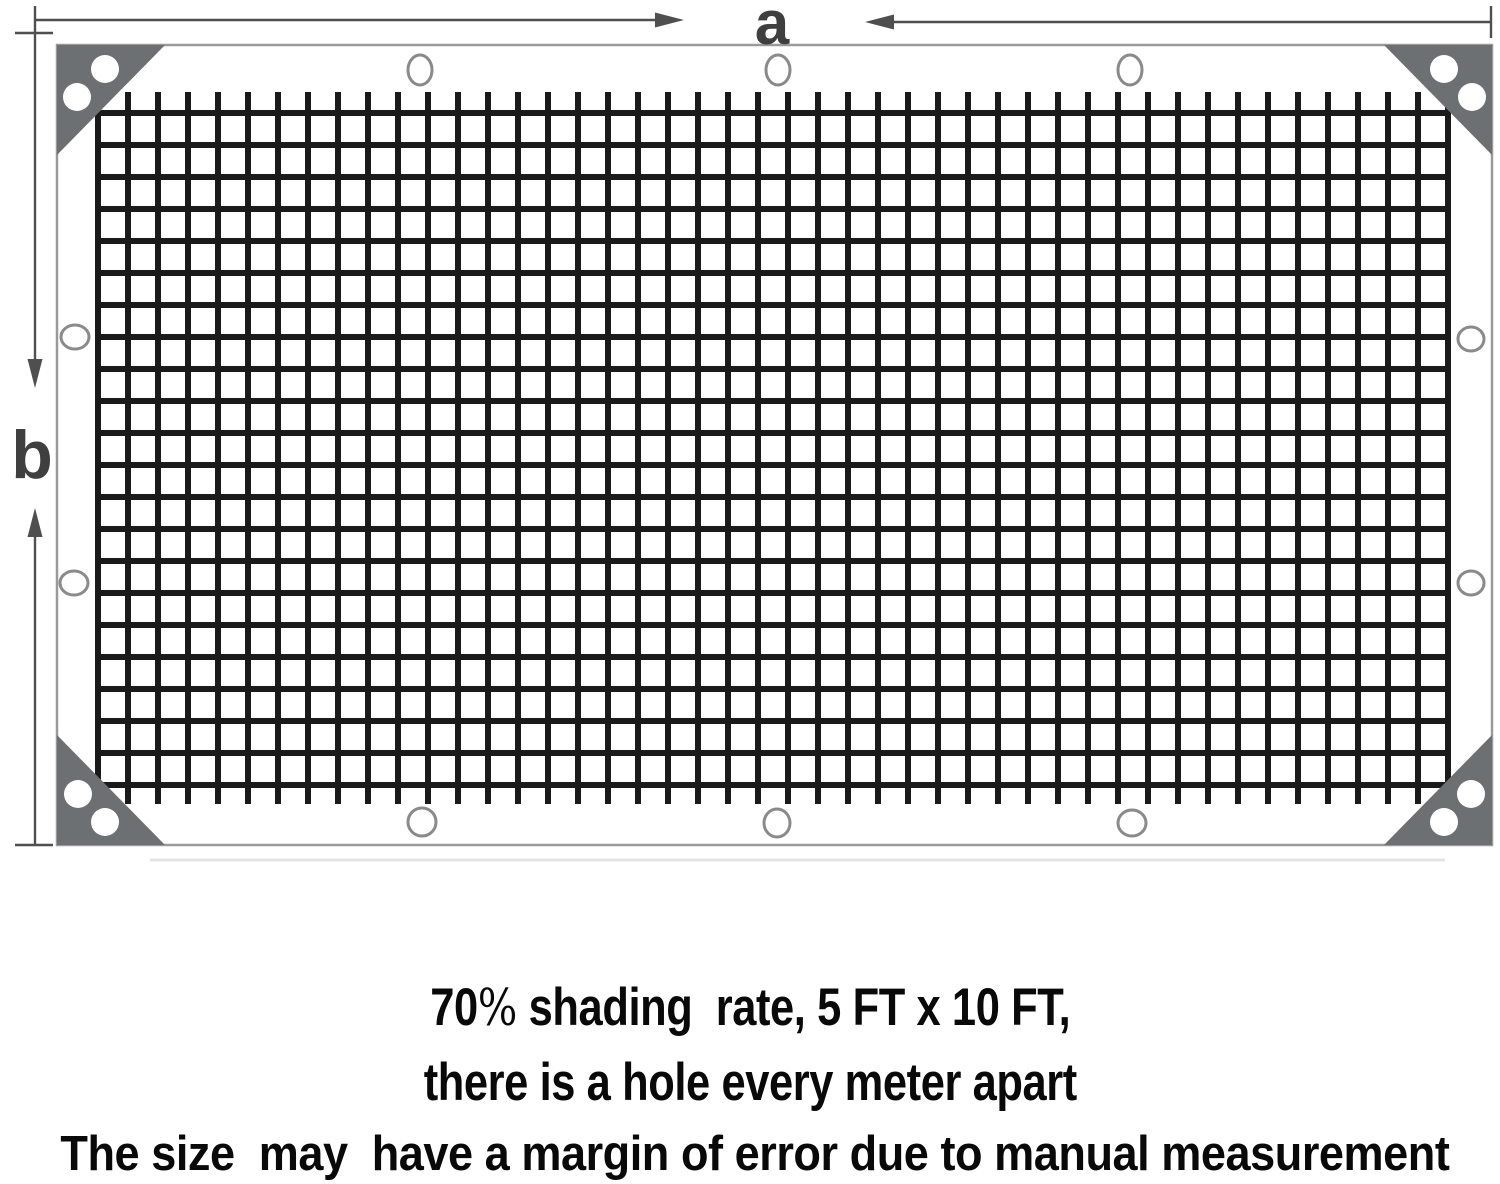  Describe the element at coordinates (669, 20) in the screenshot. I see `arrowhead-right-icon` at that location.